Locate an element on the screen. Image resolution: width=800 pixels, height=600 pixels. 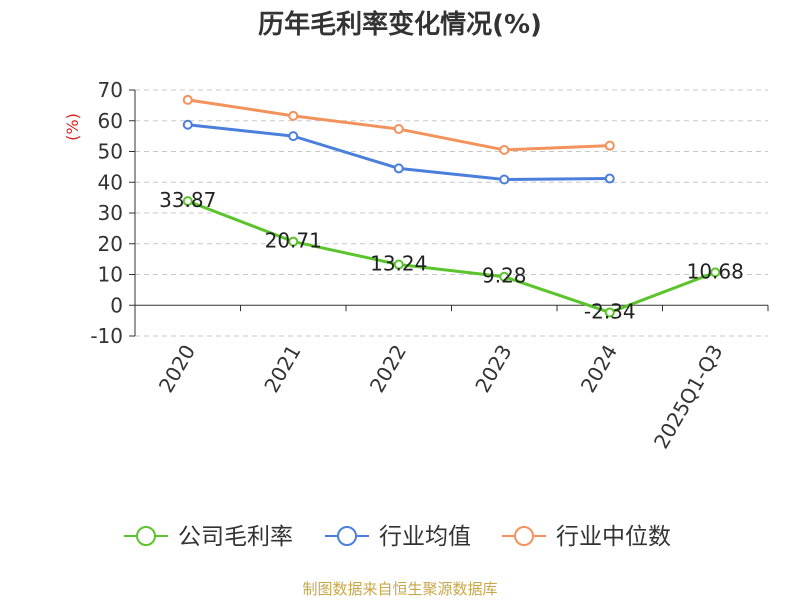
data-label: 13.24 is located at coordinates (398, 264).